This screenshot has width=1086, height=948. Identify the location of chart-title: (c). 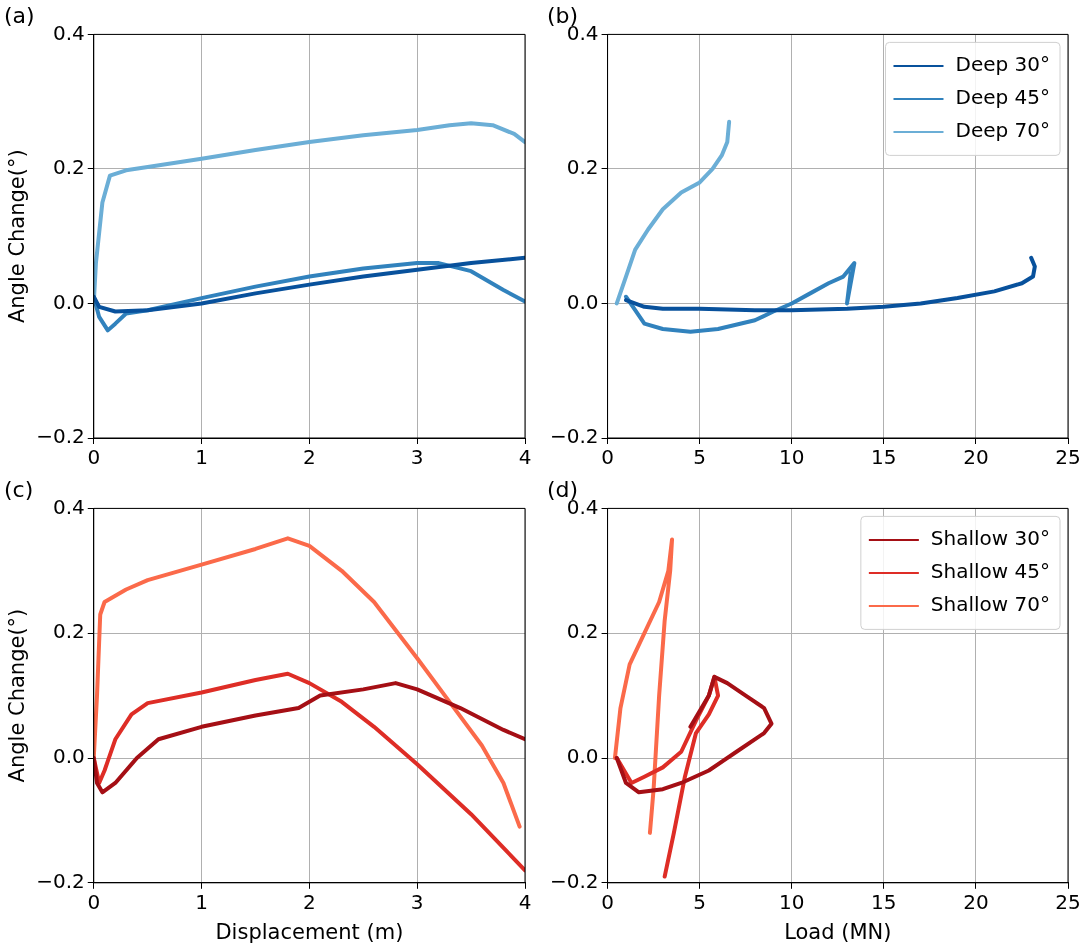
(19, 489).